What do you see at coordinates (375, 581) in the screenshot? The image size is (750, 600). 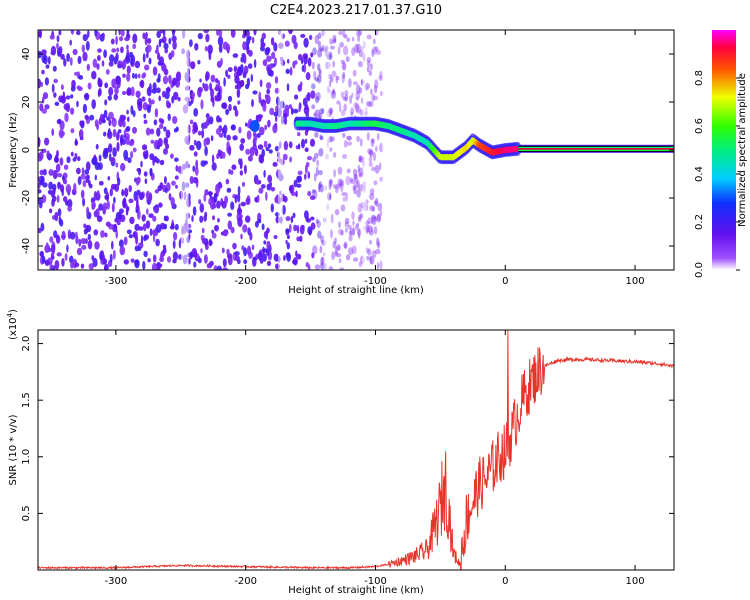 I see `snr-x-tick-label: -100` at bounding box center [375, 581].